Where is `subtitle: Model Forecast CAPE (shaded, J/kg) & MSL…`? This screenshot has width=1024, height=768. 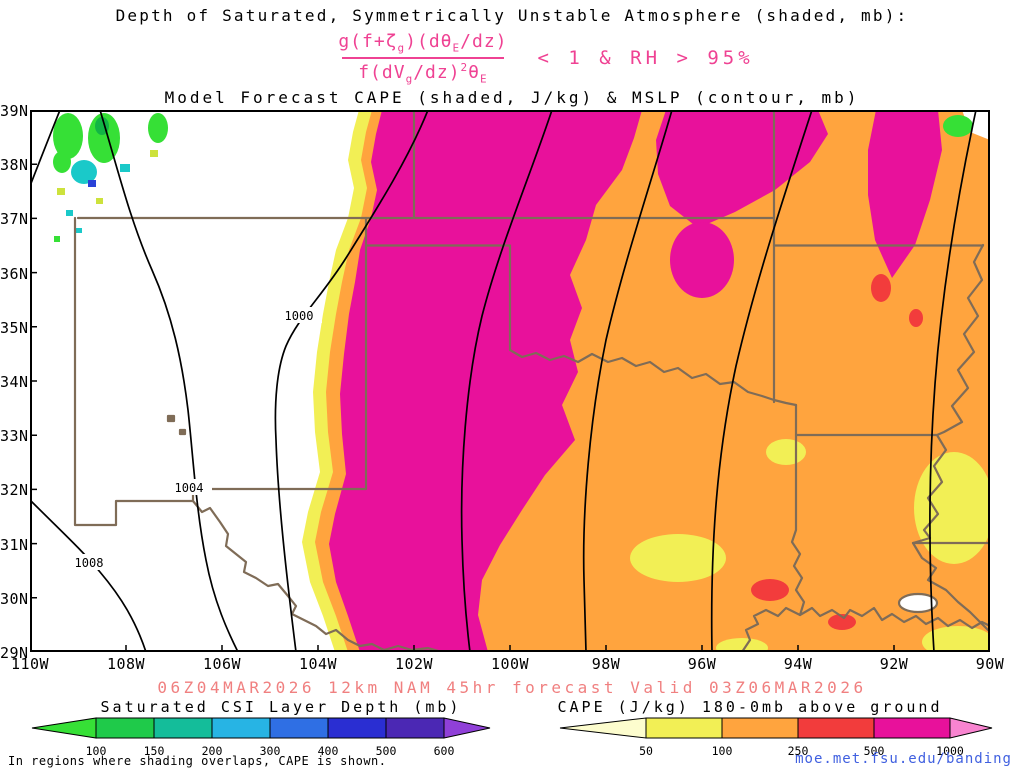 subtitle: Model Forecast CAPE (shaded, J/kg) & MSL… is located at coordinates (512, 97).